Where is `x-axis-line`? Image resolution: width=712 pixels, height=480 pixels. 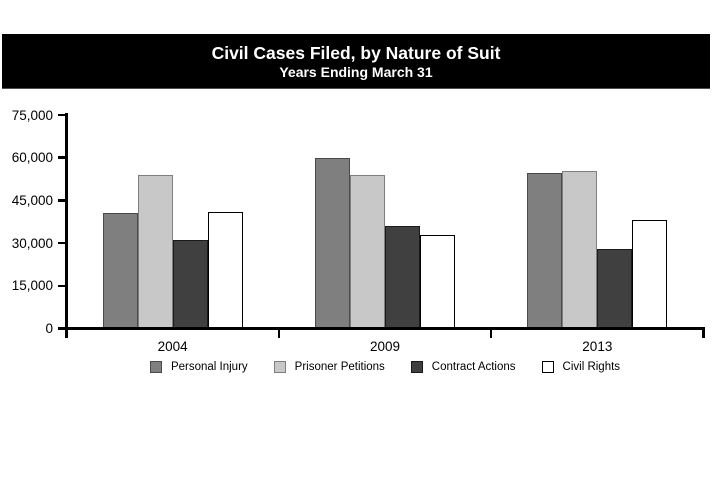 x-axis-line is located at coordinates (384, 328).